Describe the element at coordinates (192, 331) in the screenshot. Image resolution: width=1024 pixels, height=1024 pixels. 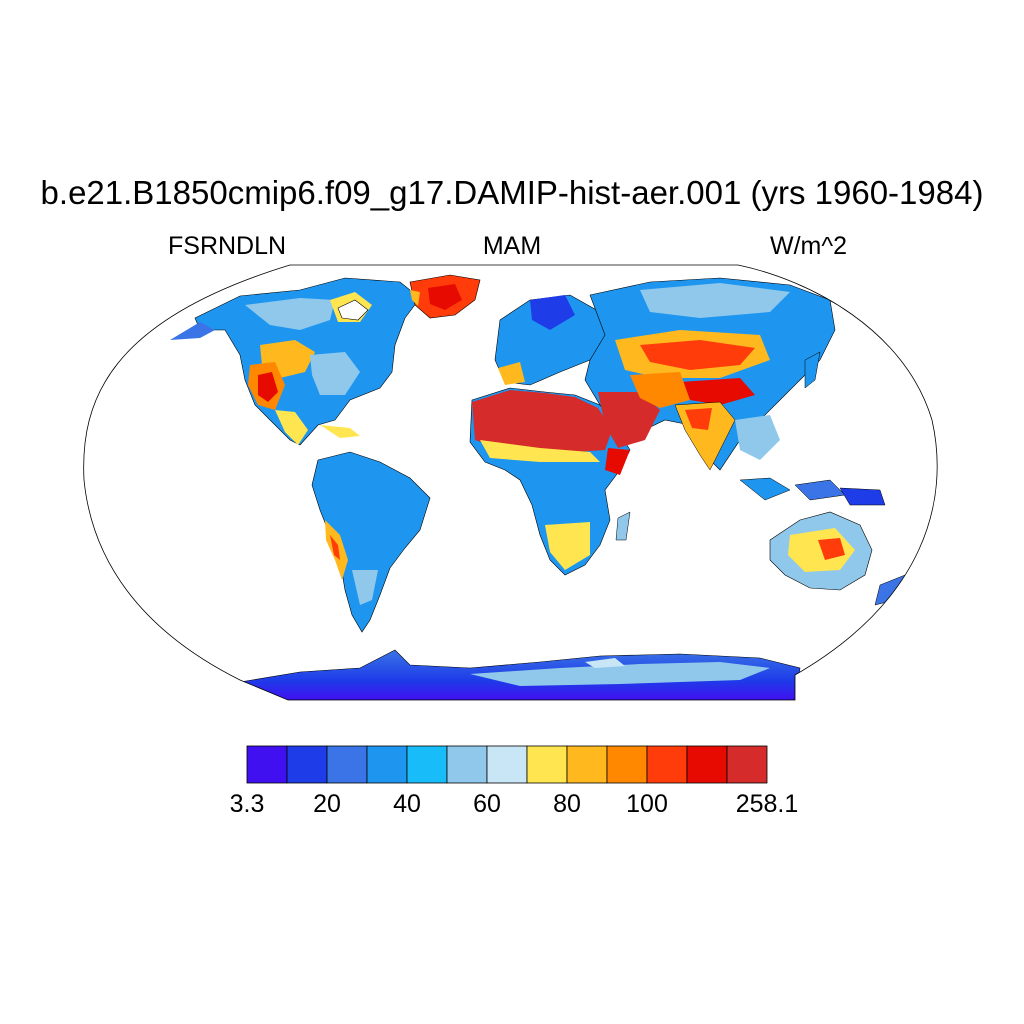
I see `alaska-coast` at that location.